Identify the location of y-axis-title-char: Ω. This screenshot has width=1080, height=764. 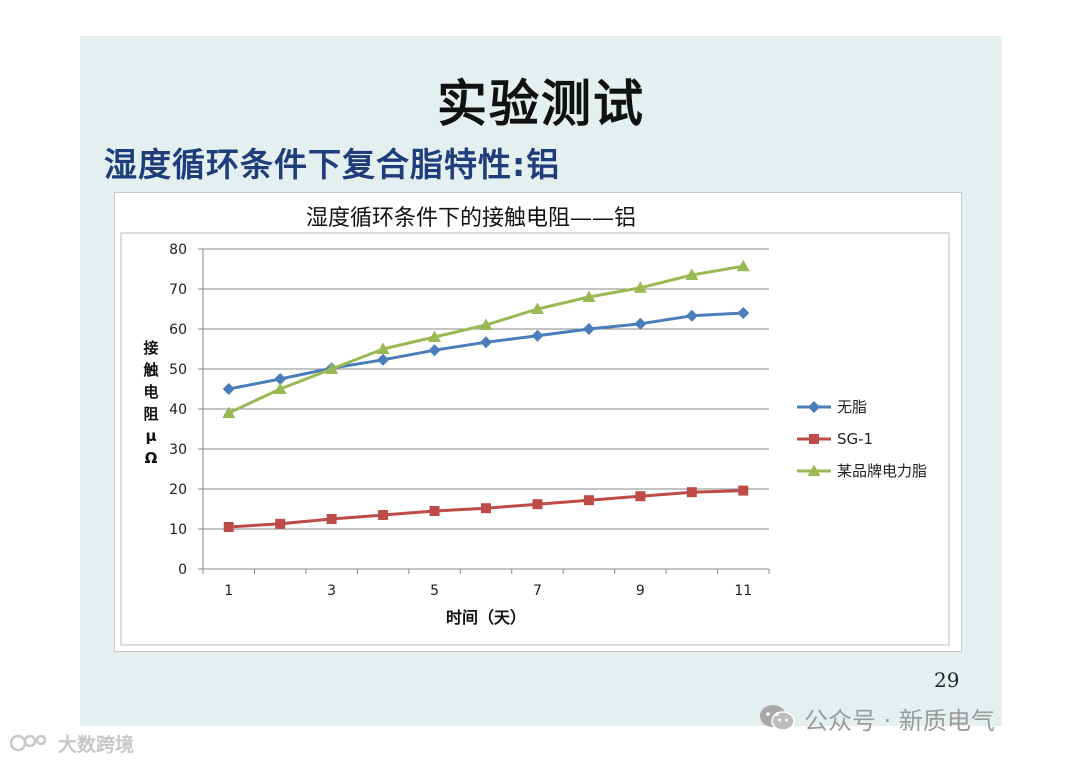
(151, 458).